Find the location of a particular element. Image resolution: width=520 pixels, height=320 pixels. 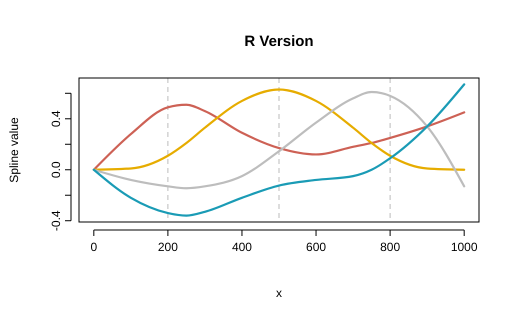

x-tick-label: 800 is located at coordinates (390, 247).